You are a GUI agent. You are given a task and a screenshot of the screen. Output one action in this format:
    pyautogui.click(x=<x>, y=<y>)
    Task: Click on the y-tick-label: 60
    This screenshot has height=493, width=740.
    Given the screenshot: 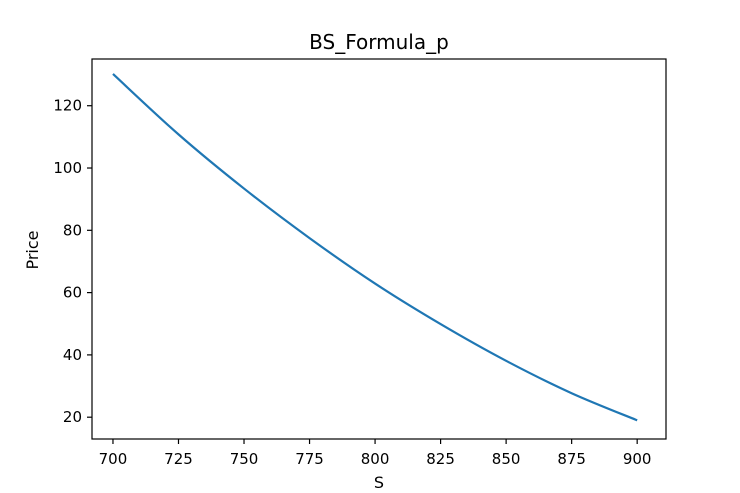 What is the action you would take?
    pyautogui.click(x=72, y=293)
    